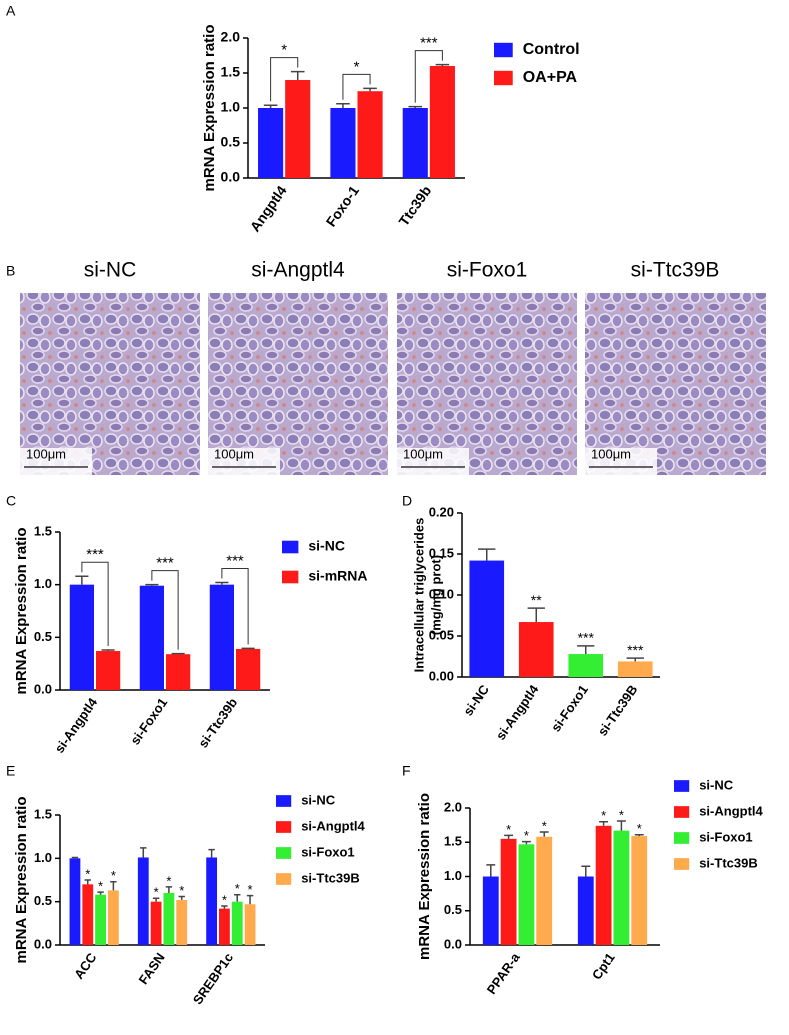 The image size is (789, 1035). What do you see at coordinates (110, 367) in the screenshot?
I see `micrograph-panel: si-NC 100μm` at bounding box center [110, 367].